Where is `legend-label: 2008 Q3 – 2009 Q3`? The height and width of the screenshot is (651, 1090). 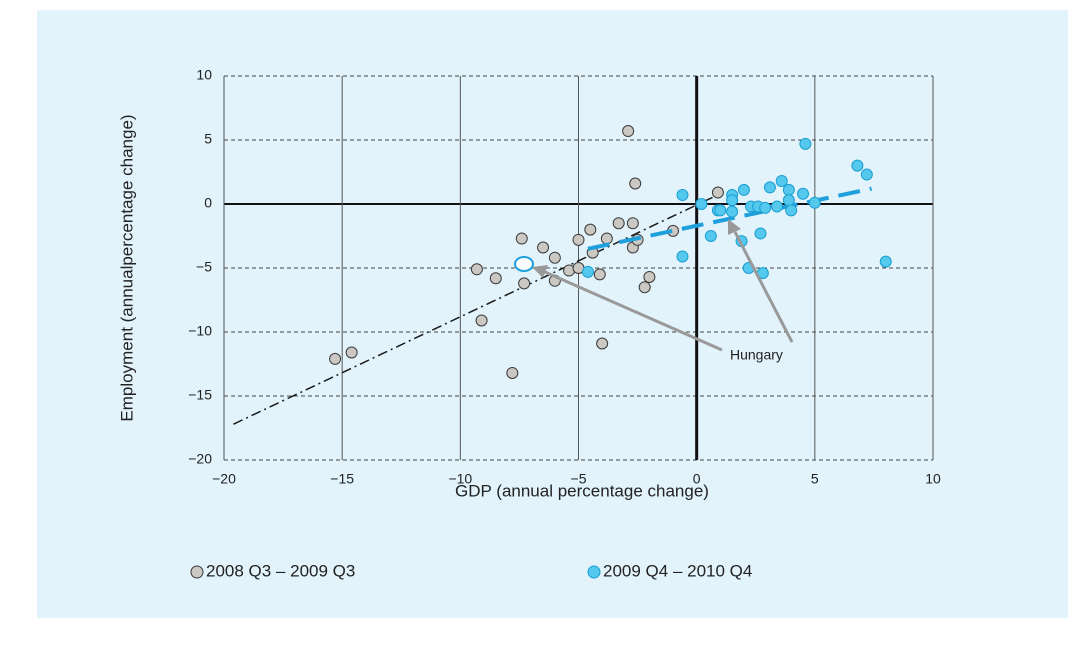
legend-label: 2008 Q3 – 2009 Q3 is located at coordinates (280, 570).